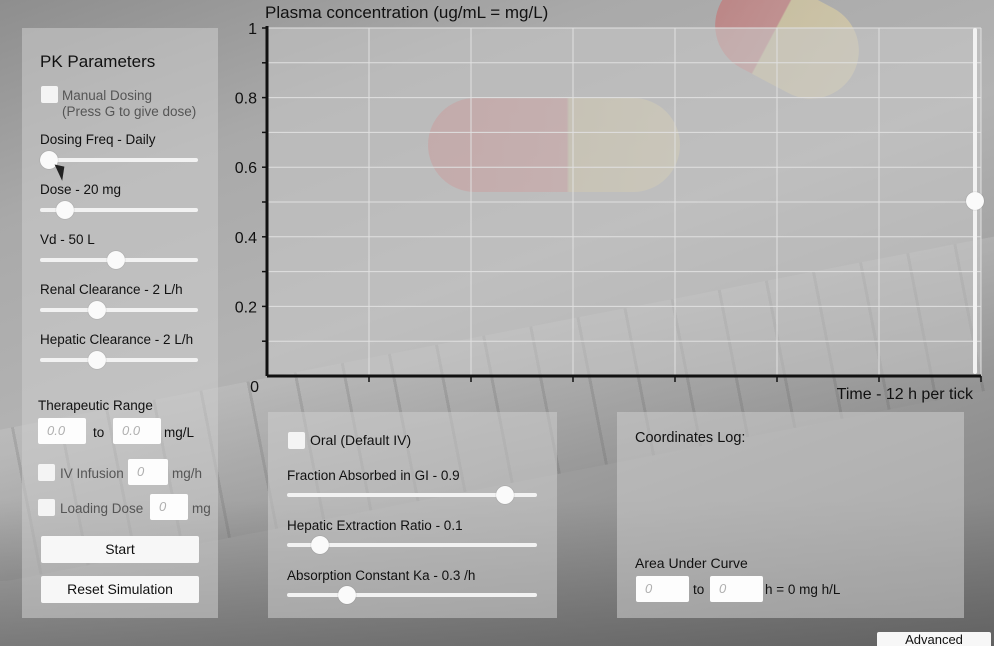  I want to click on oral-label: Oral (Default IV), so click(361, 440).